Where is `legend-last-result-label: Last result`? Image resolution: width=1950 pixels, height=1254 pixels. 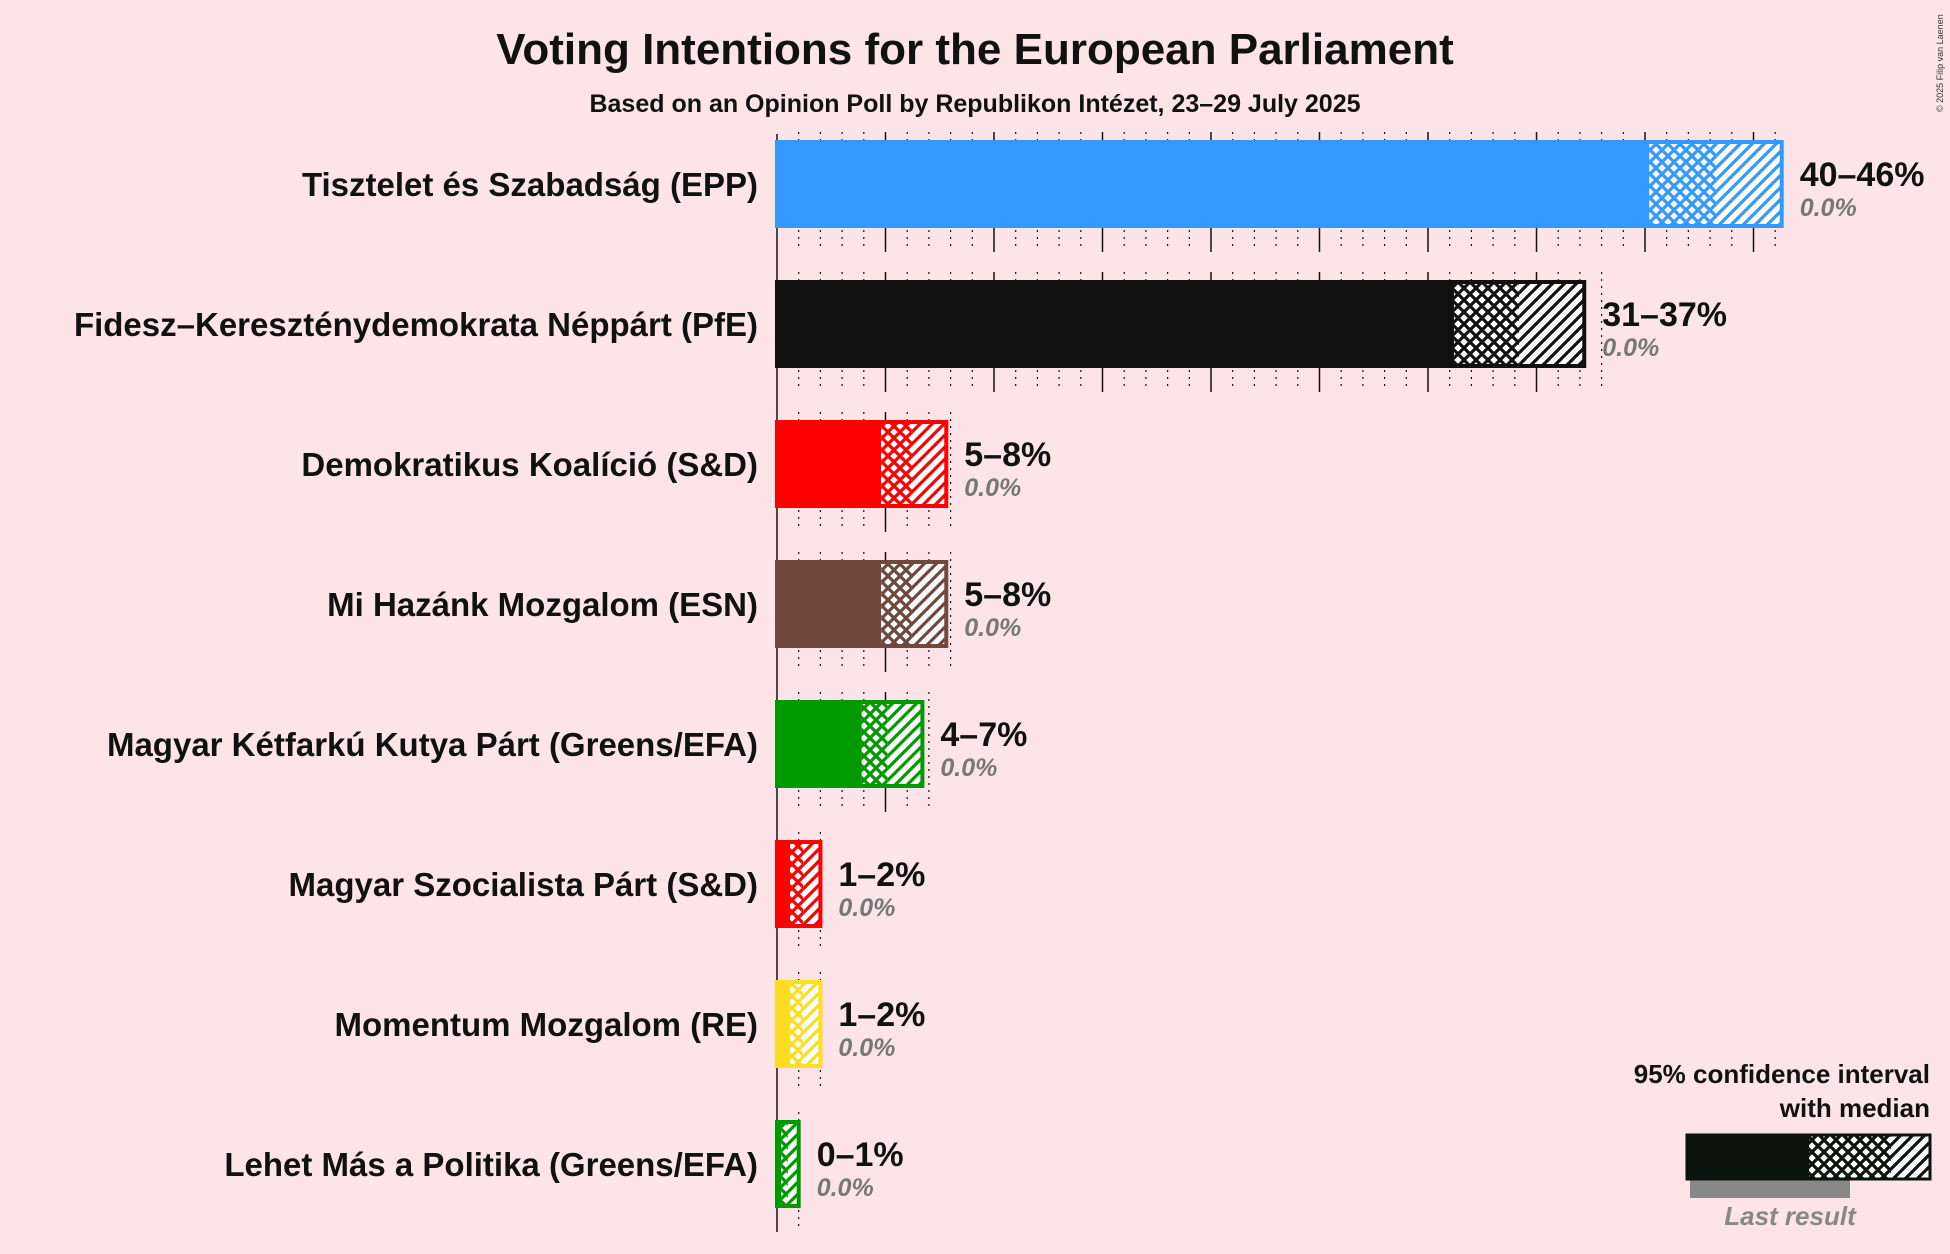
legend-last-result-label: Last result is located at coordinates (1790, 1216).